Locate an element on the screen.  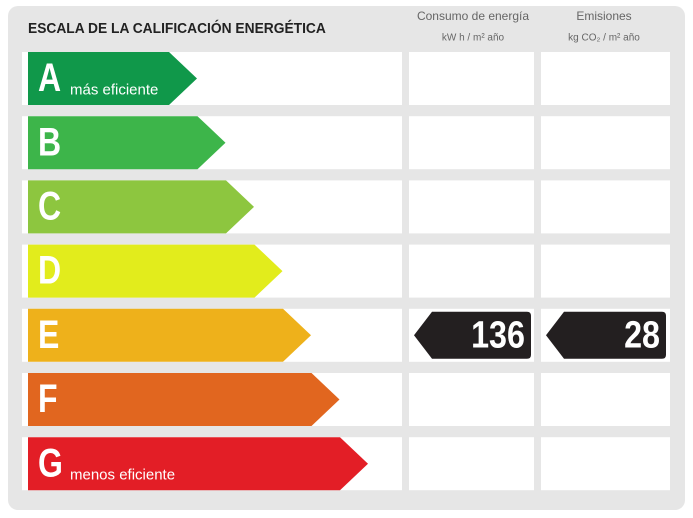
rating-note: menos eficiente is located at coordinates (122, 475).